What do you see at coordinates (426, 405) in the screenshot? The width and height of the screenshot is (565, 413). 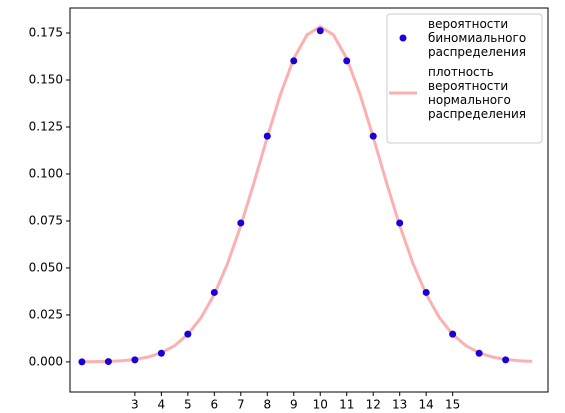 I see `x-tick-label: 14` at bounding box center [426, 405].